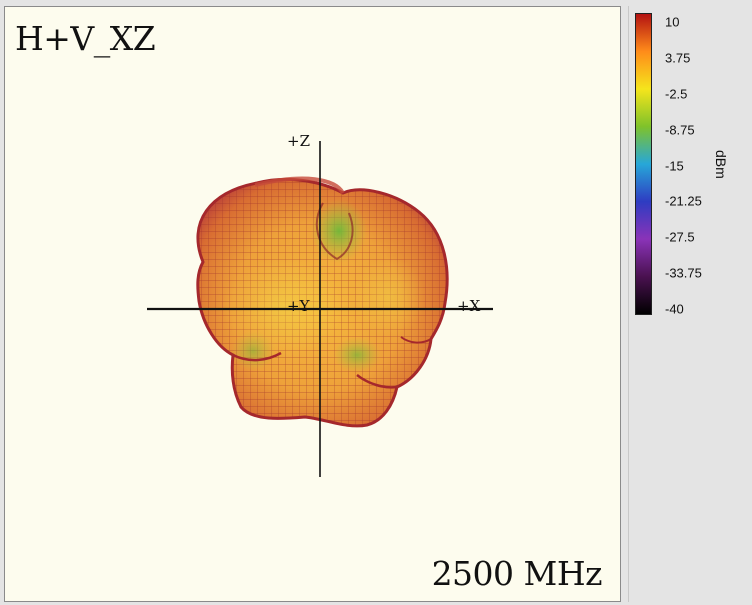 Image resolution: width=752 pixels, height=605 pixels. I want to click on colorbar-tick-label: -21.25, so click(683, 201).